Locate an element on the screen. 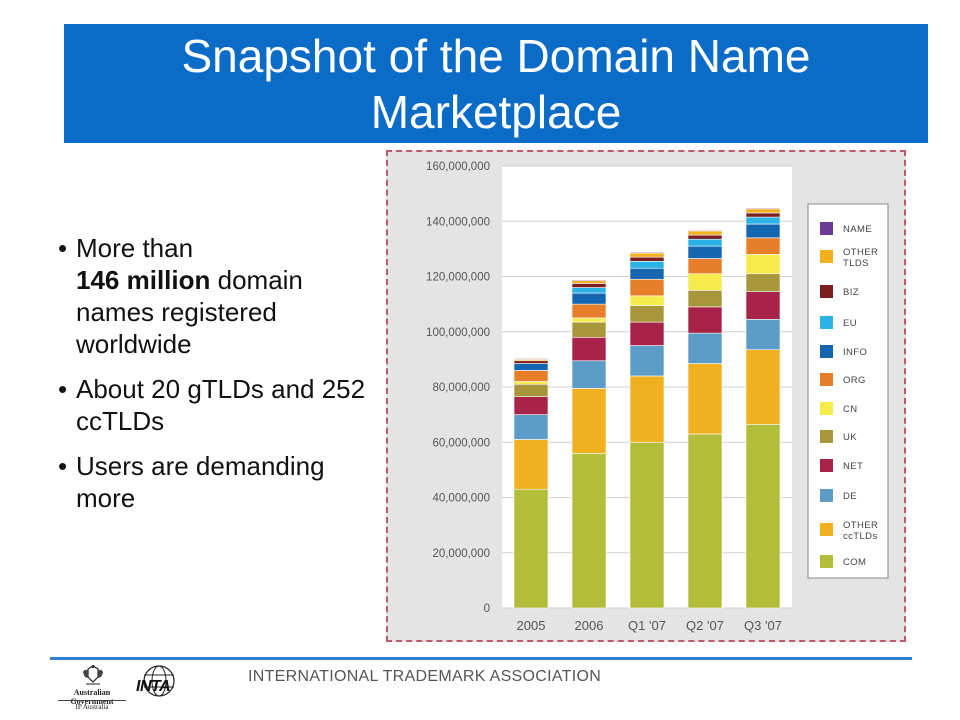 This screenshot has width=960, height=720. y-tick-label: 140,000,000 is located at coordinates (458, 222).